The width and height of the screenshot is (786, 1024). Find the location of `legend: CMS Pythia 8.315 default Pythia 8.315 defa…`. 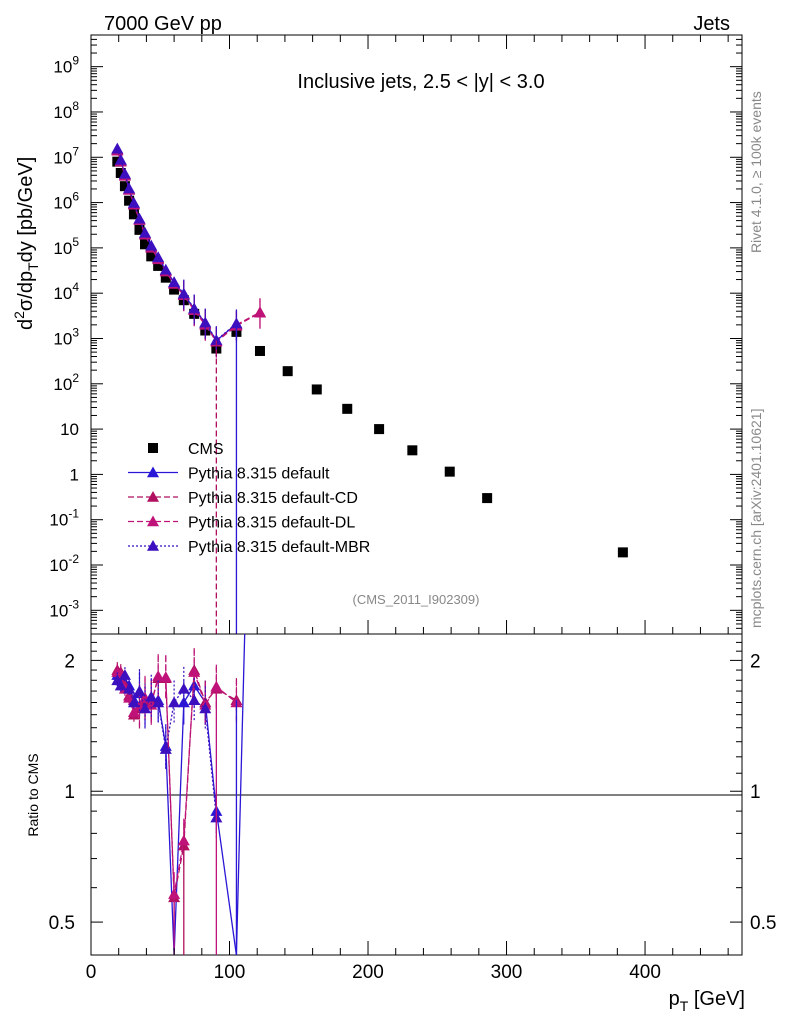

legend: CMS Pythia 8.315 default Pythia 8.315 defa… is located at coordinates (249, 498).